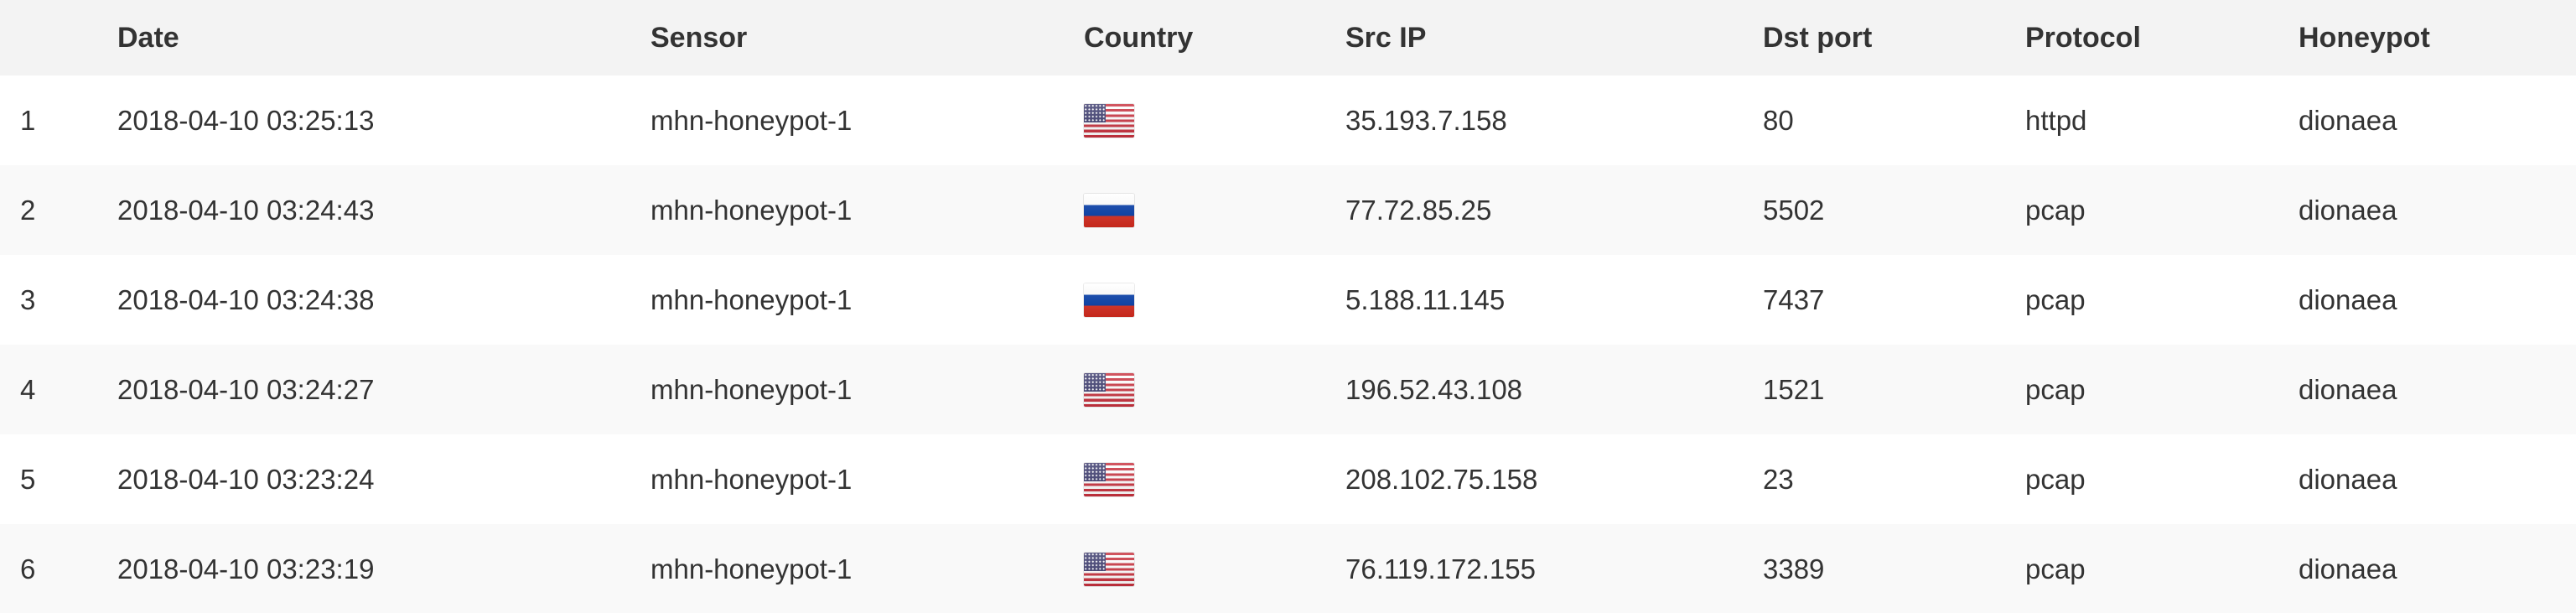 This screenshot has height=613, width=2576. I want to click on header-honeypot: Honeypot, so click(2364, 37).